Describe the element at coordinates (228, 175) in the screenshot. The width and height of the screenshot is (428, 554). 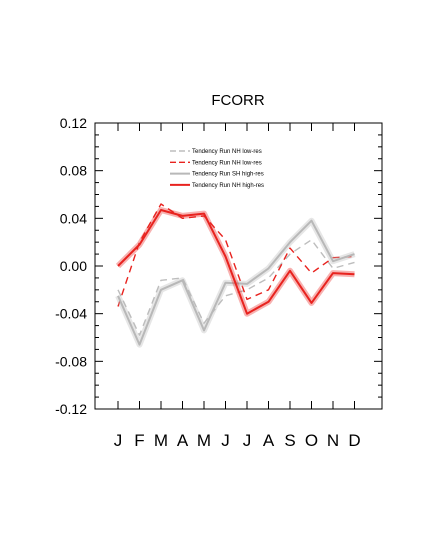
I see `legend-label: Tendency Run SH high-res` at that location.